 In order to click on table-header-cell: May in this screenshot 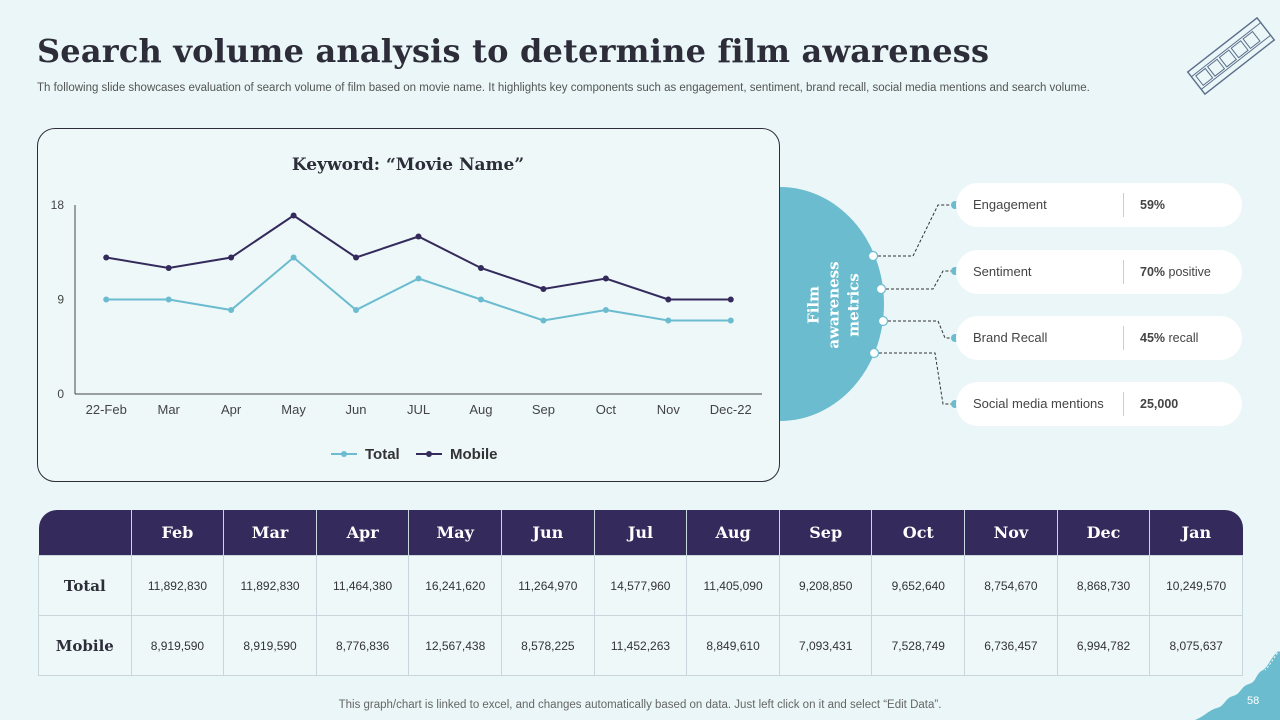, I will do `click(455, 533)`.